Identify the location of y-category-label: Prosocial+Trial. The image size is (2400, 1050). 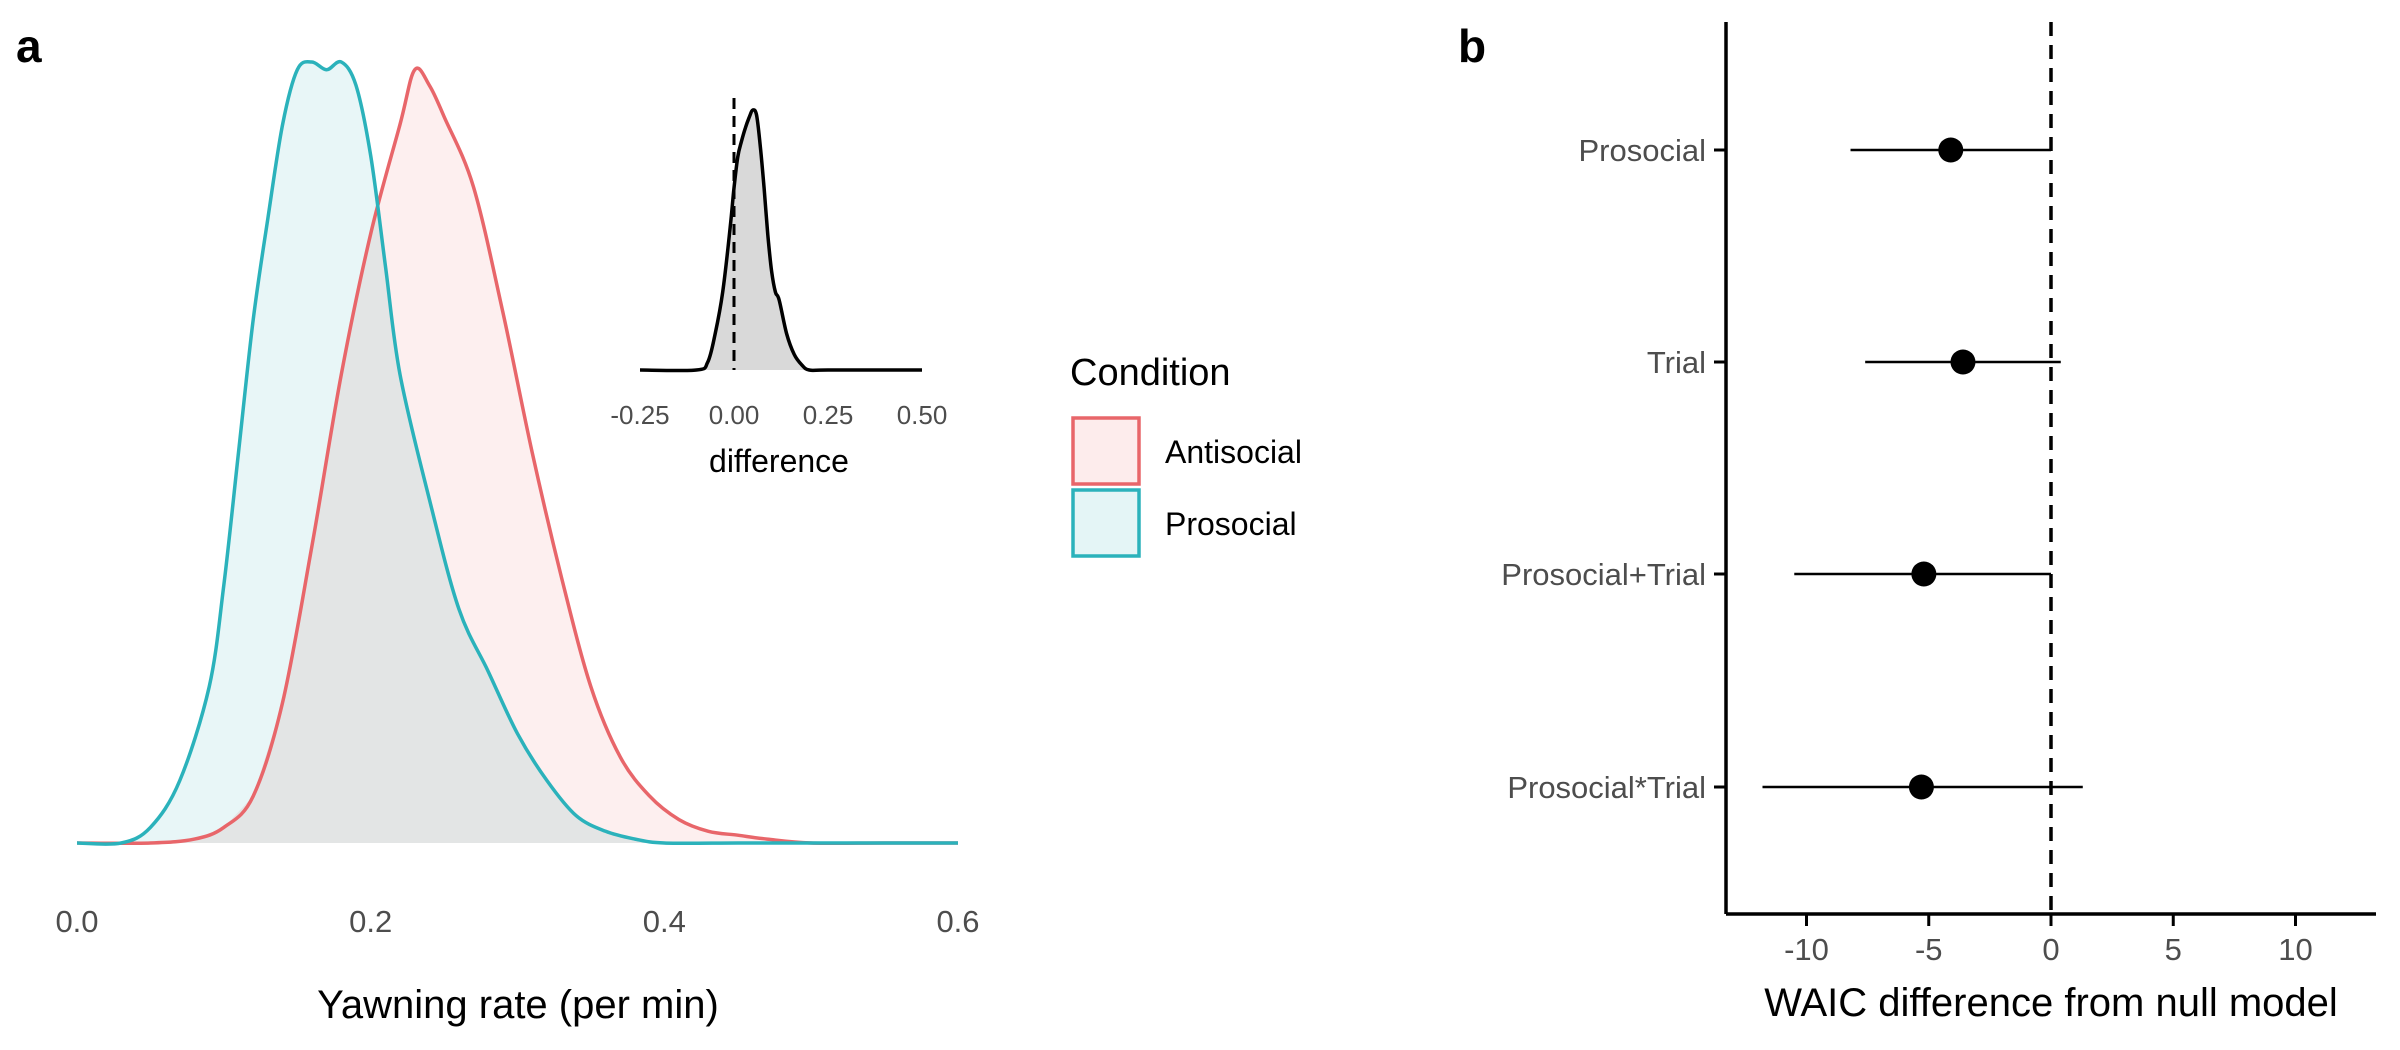
(1603, 574).